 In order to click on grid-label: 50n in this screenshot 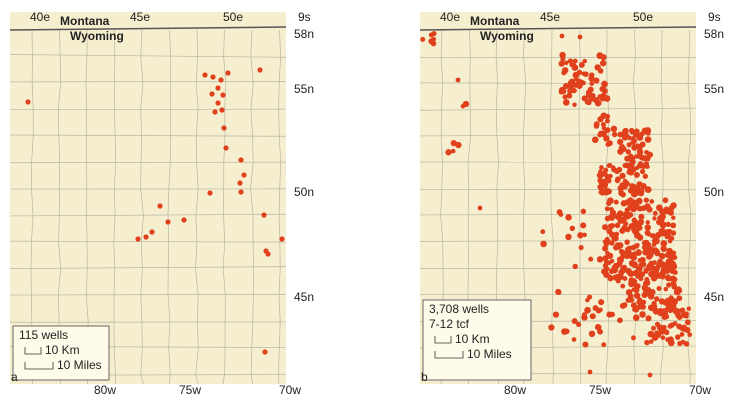, I will do `click(304, 192)`.